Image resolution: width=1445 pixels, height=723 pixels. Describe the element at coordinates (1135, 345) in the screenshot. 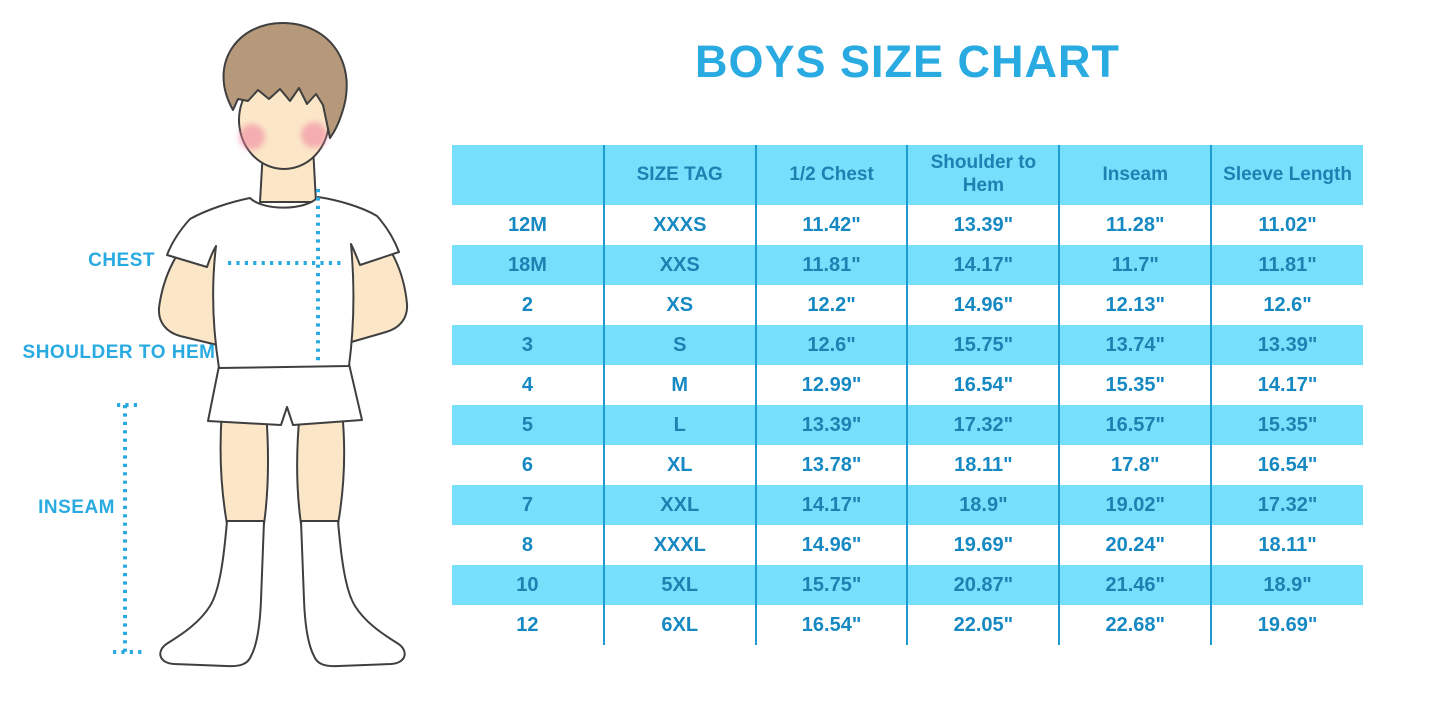

I see `value-cell: 13.74"` at that location.